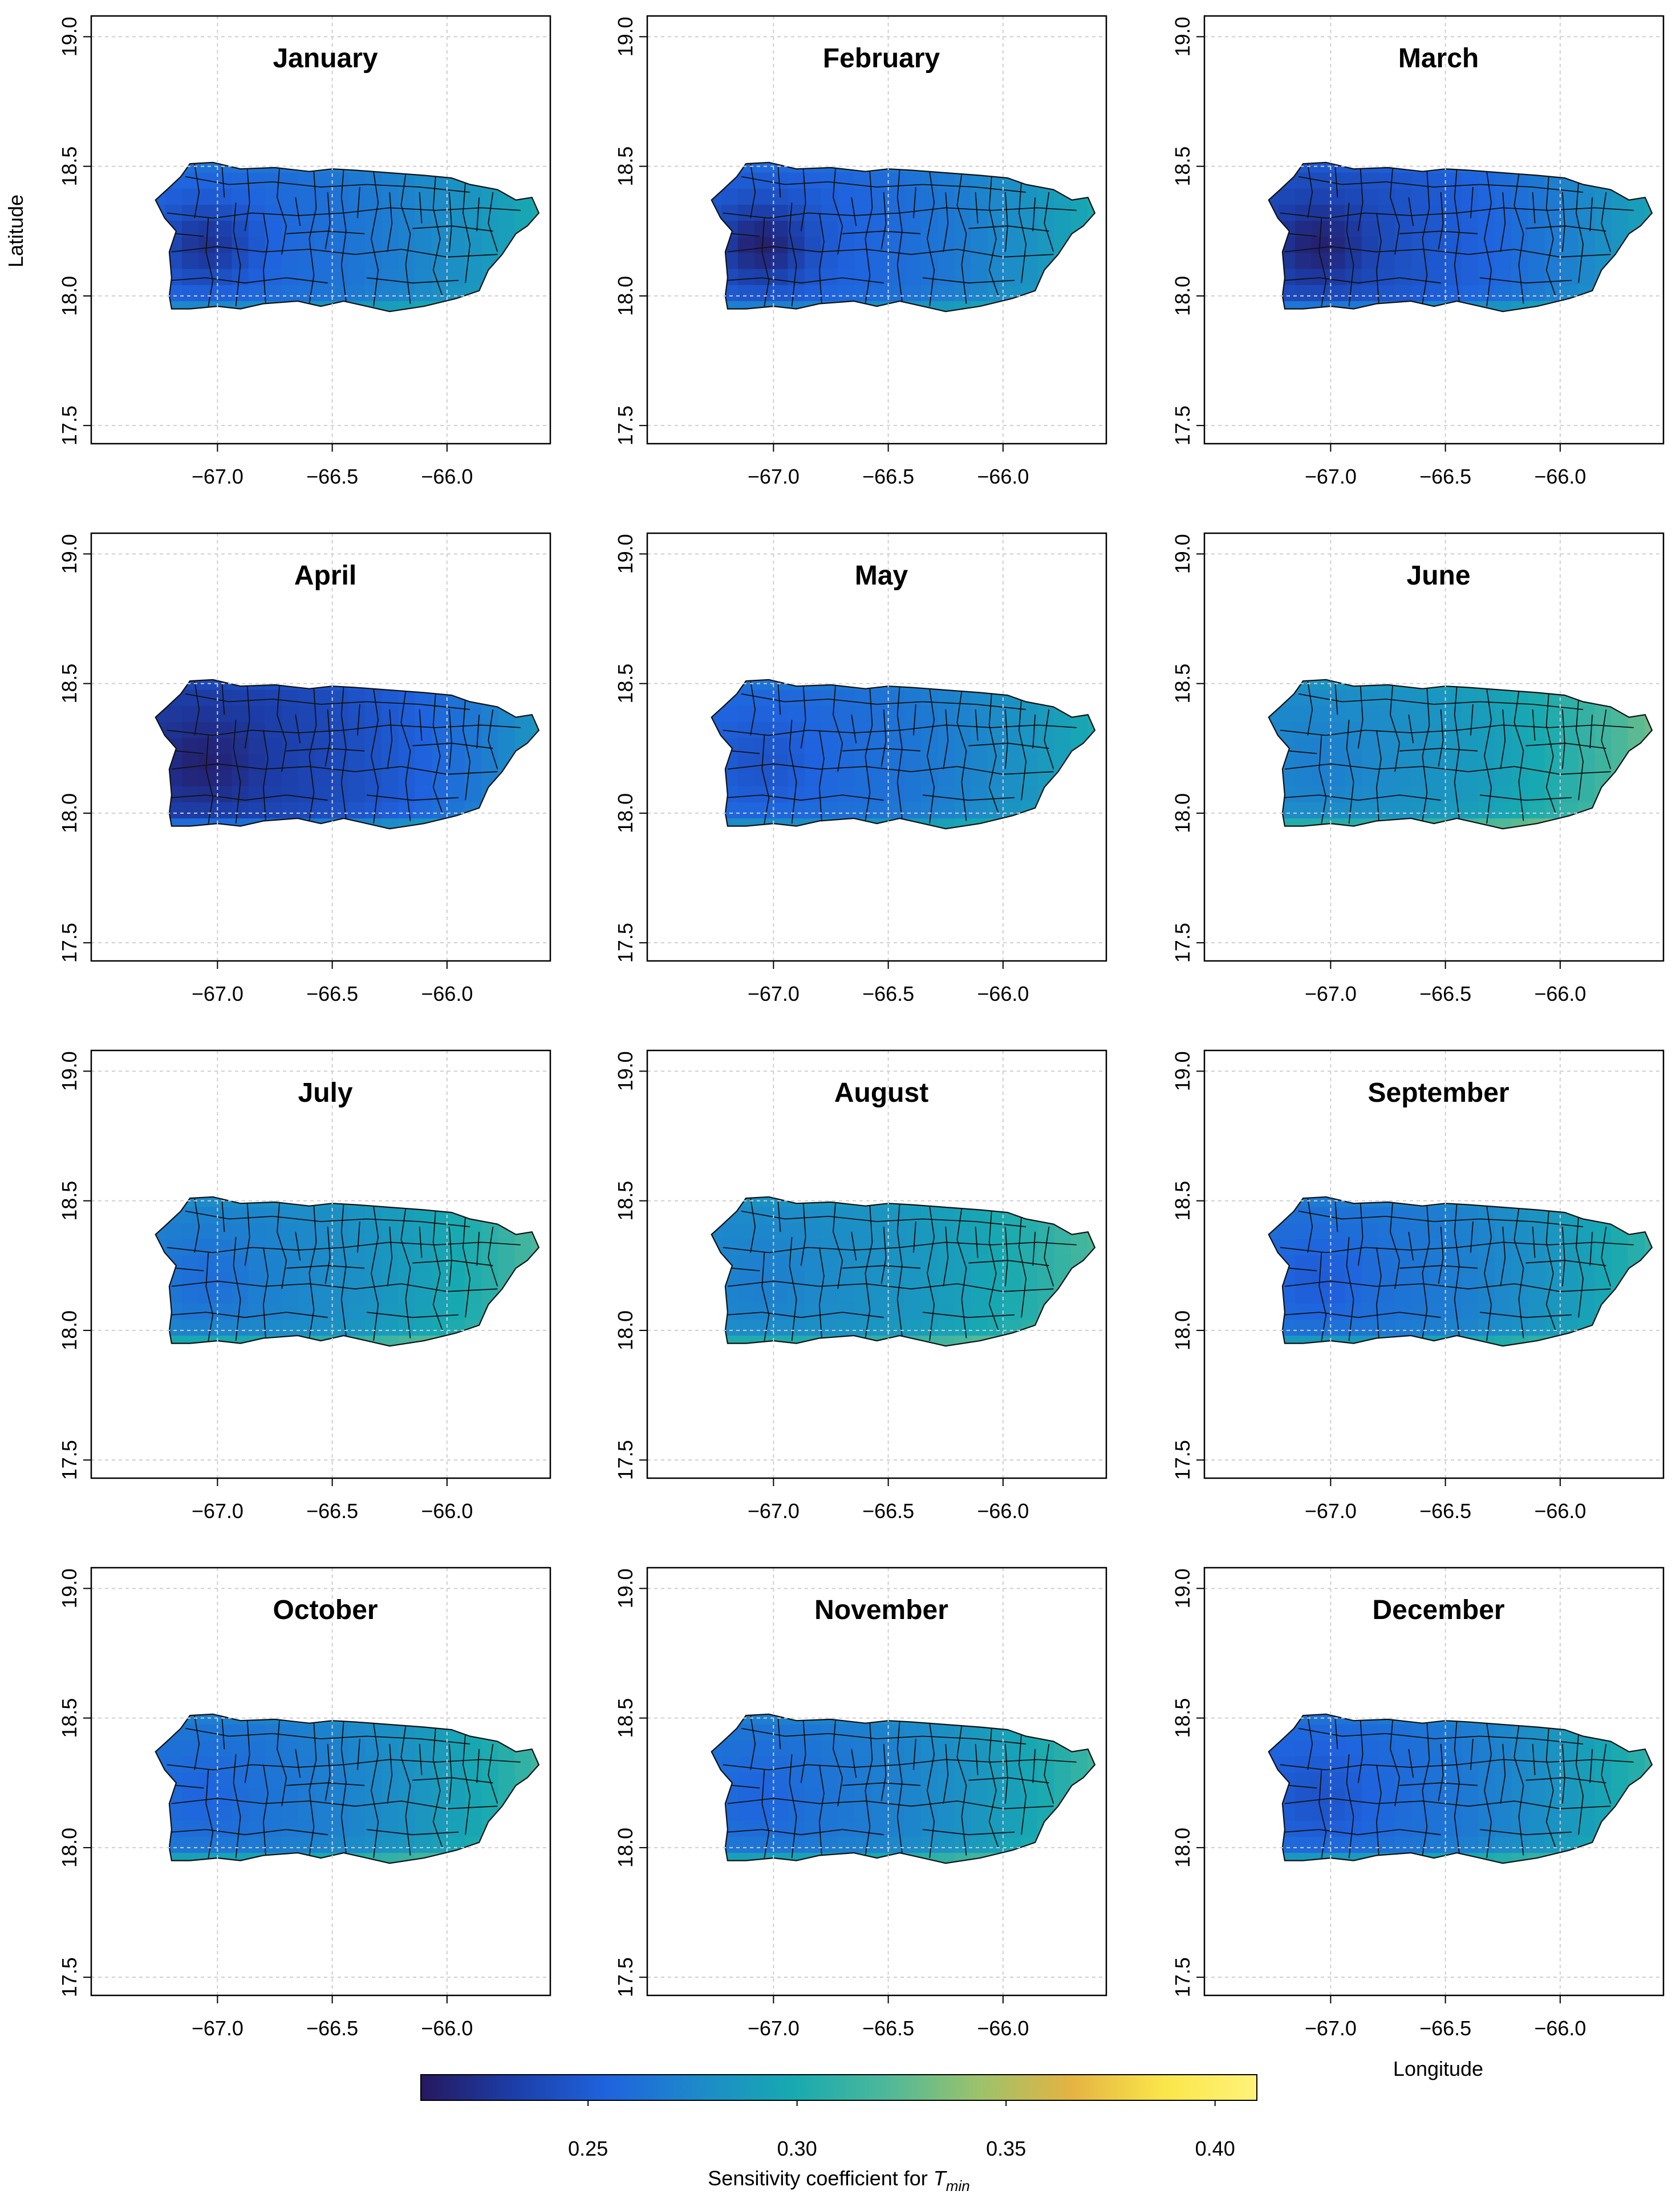 This screenshot has width=1680, height=2195. I want to click on sensitivity-field, so click(1460, 237).